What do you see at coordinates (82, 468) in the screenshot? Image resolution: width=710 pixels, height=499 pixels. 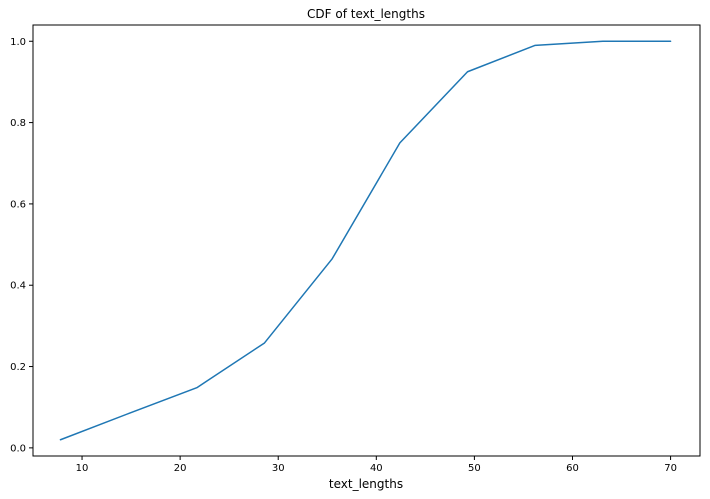 I see `x-tick-label: 10` at bounding box center [82, 468].